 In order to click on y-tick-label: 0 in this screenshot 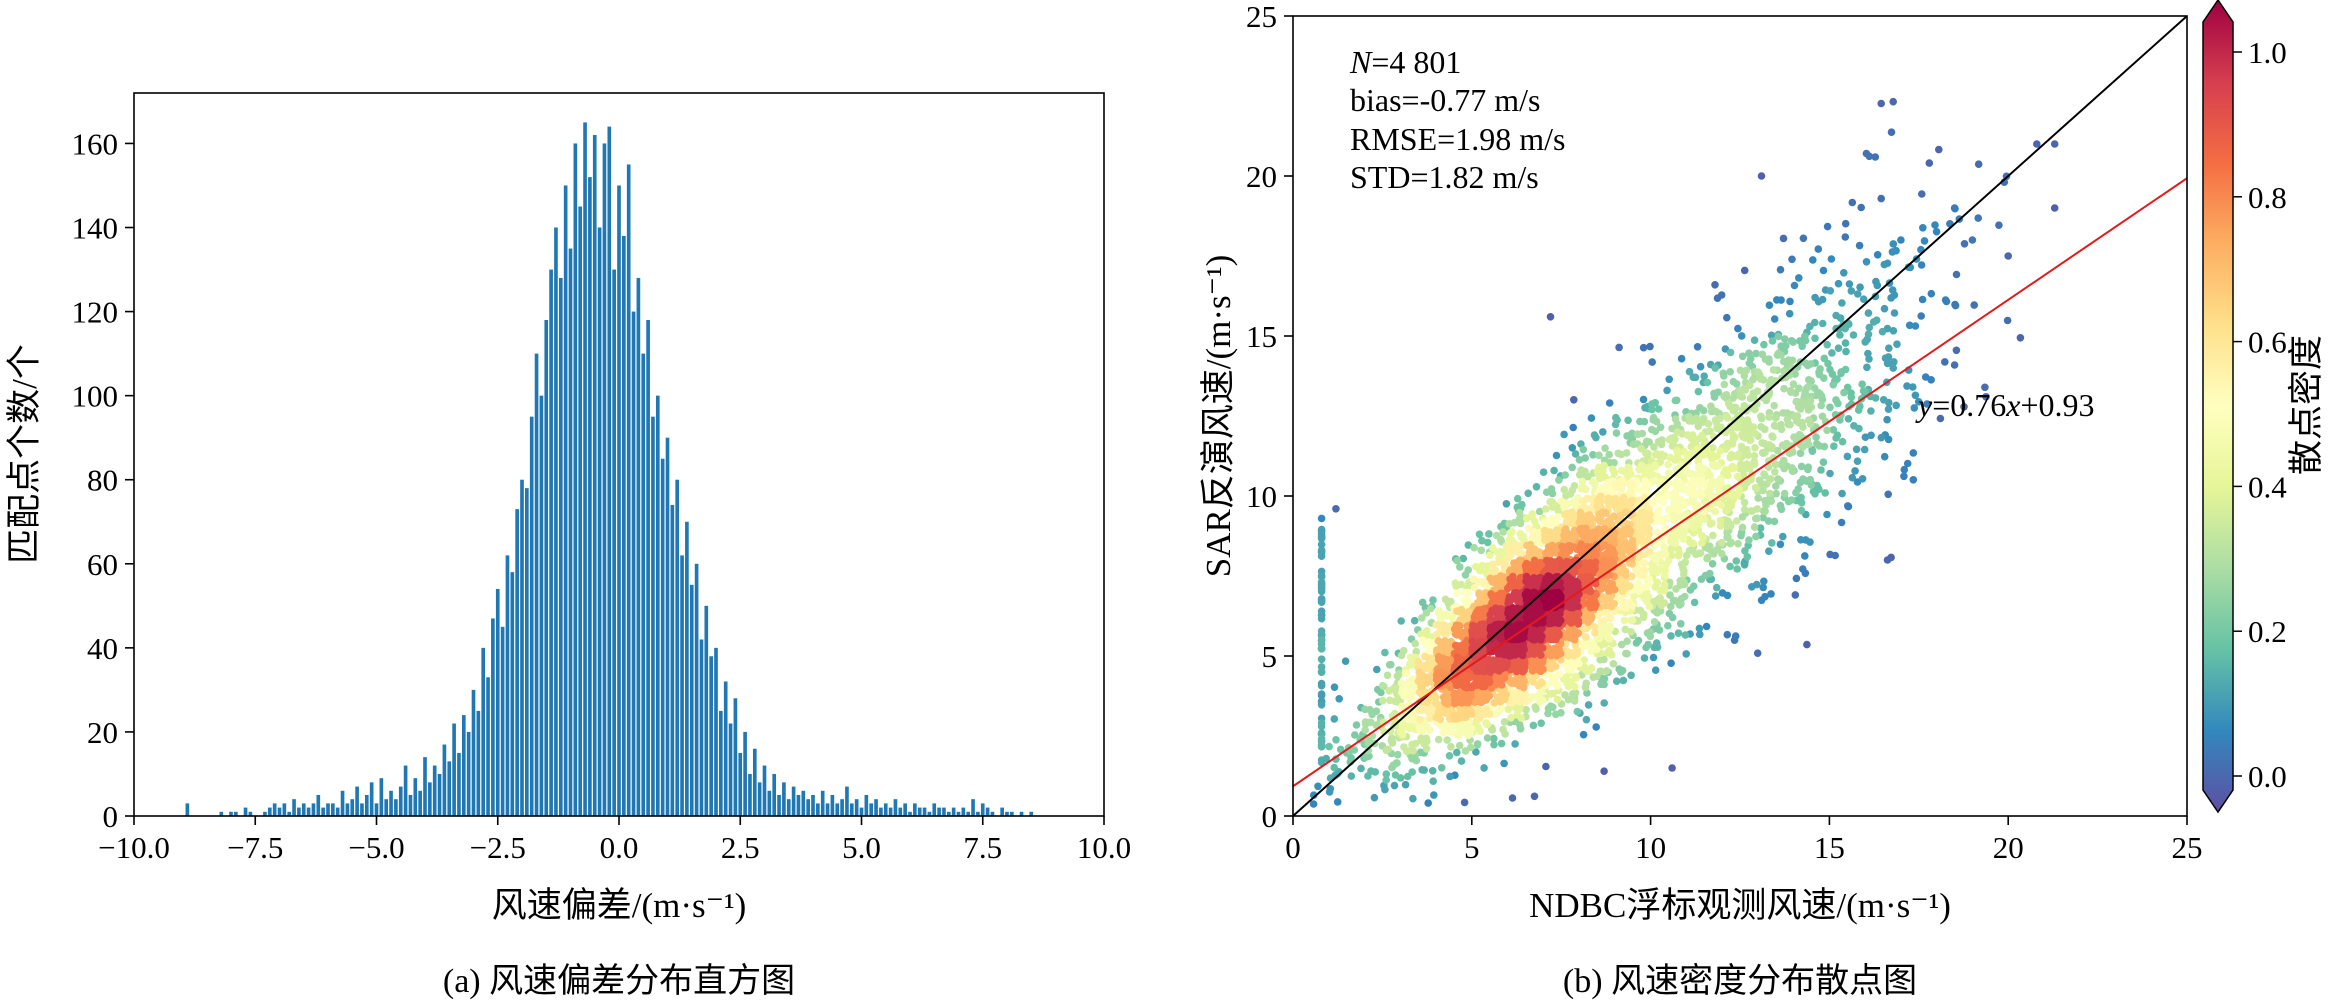, I will do `click(111, 816)`.